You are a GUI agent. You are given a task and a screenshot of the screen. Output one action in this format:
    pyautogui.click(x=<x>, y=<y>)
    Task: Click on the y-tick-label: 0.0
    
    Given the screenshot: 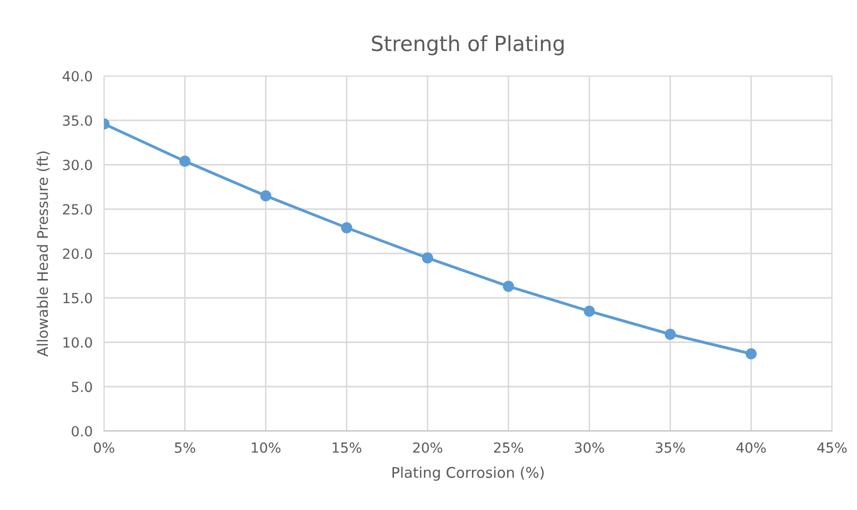 What is the action you would take?
    pyautogui.click(x=82, y=431)
    